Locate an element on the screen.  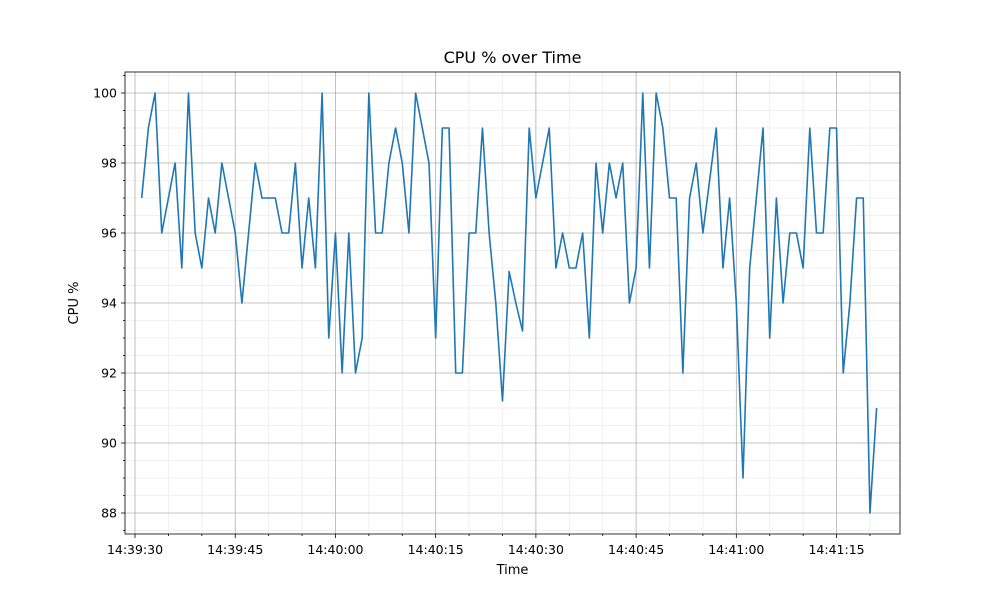
y-axis-label: CPU % is located at coordinates (74, 303).